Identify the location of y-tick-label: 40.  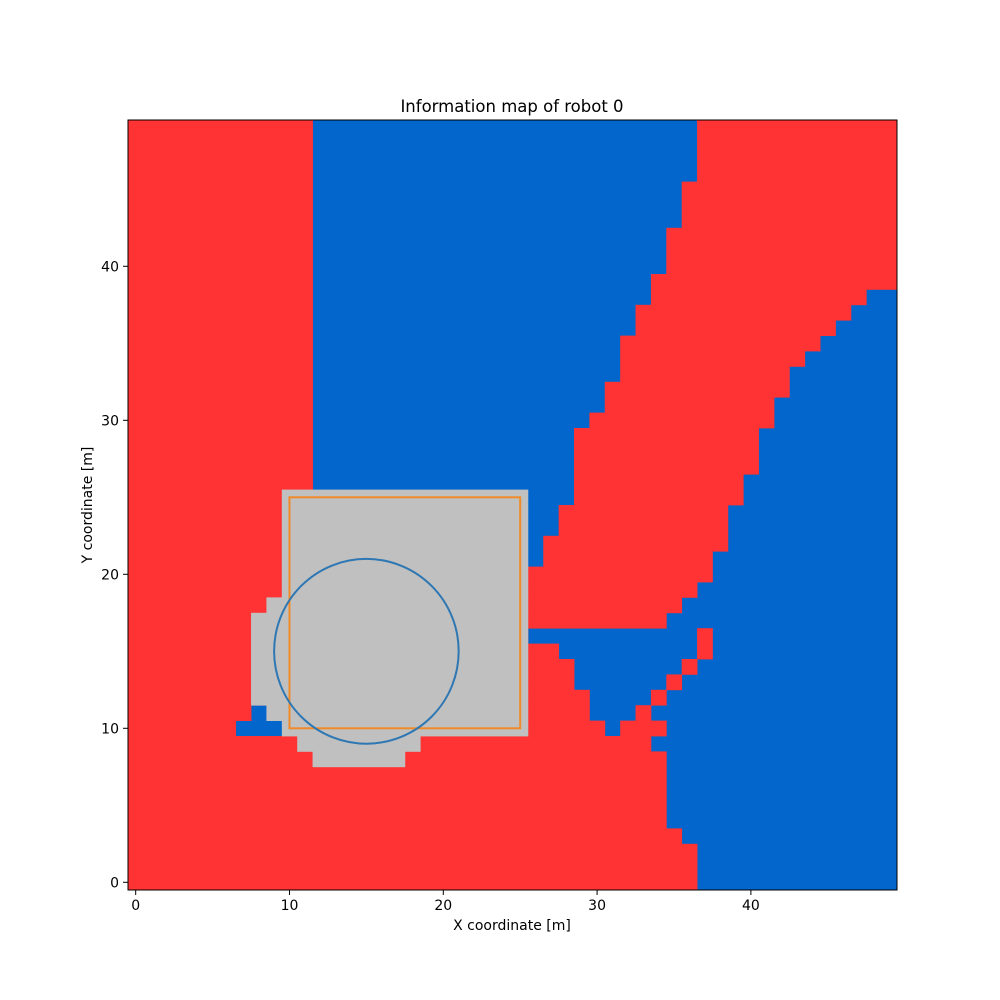
(110, 267).